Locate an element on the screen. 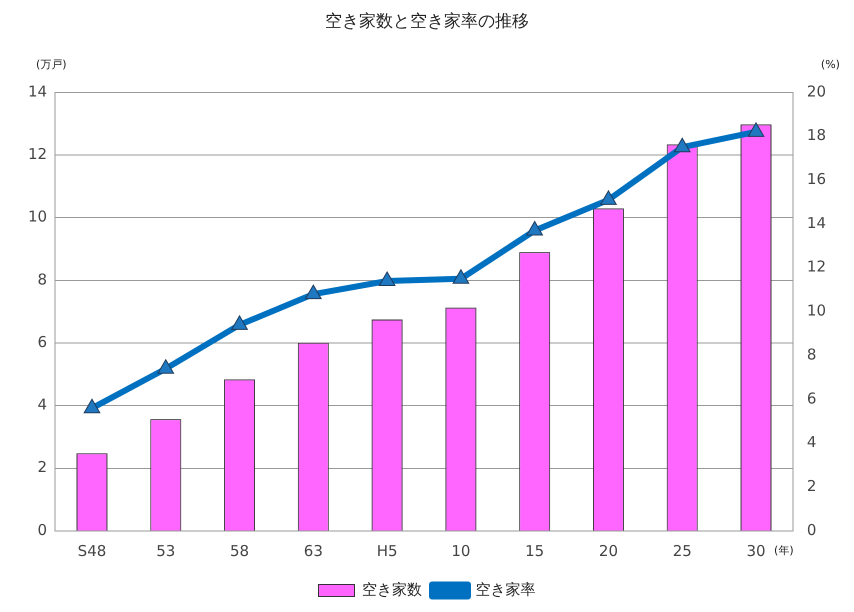  y-tick-label: 6 is located at coordinates (43, 341).